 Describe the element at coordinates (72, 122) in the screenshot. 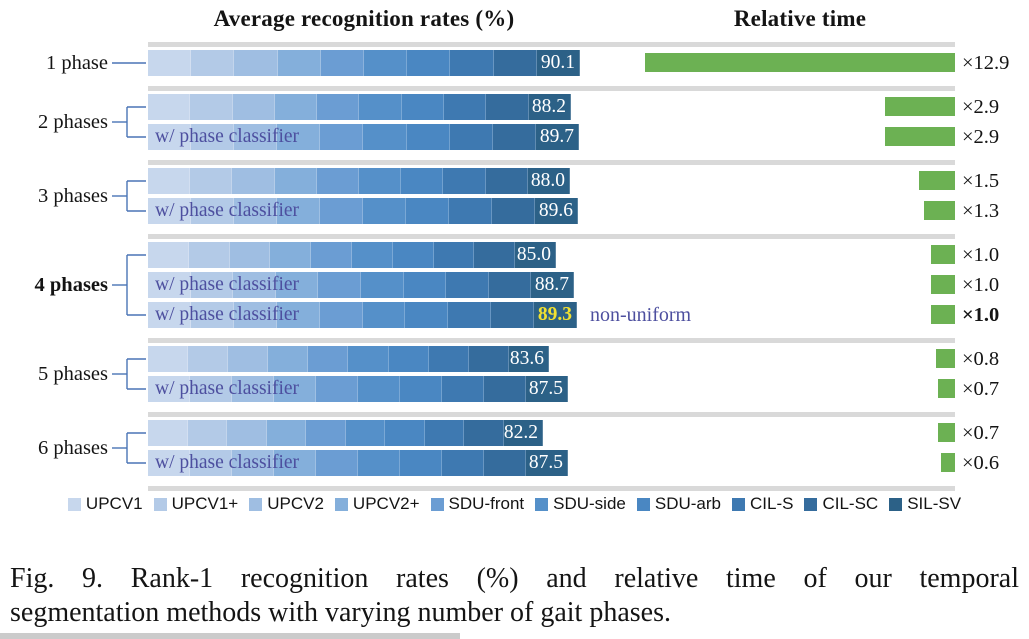

I see `group-label: 2 phases` at that location.